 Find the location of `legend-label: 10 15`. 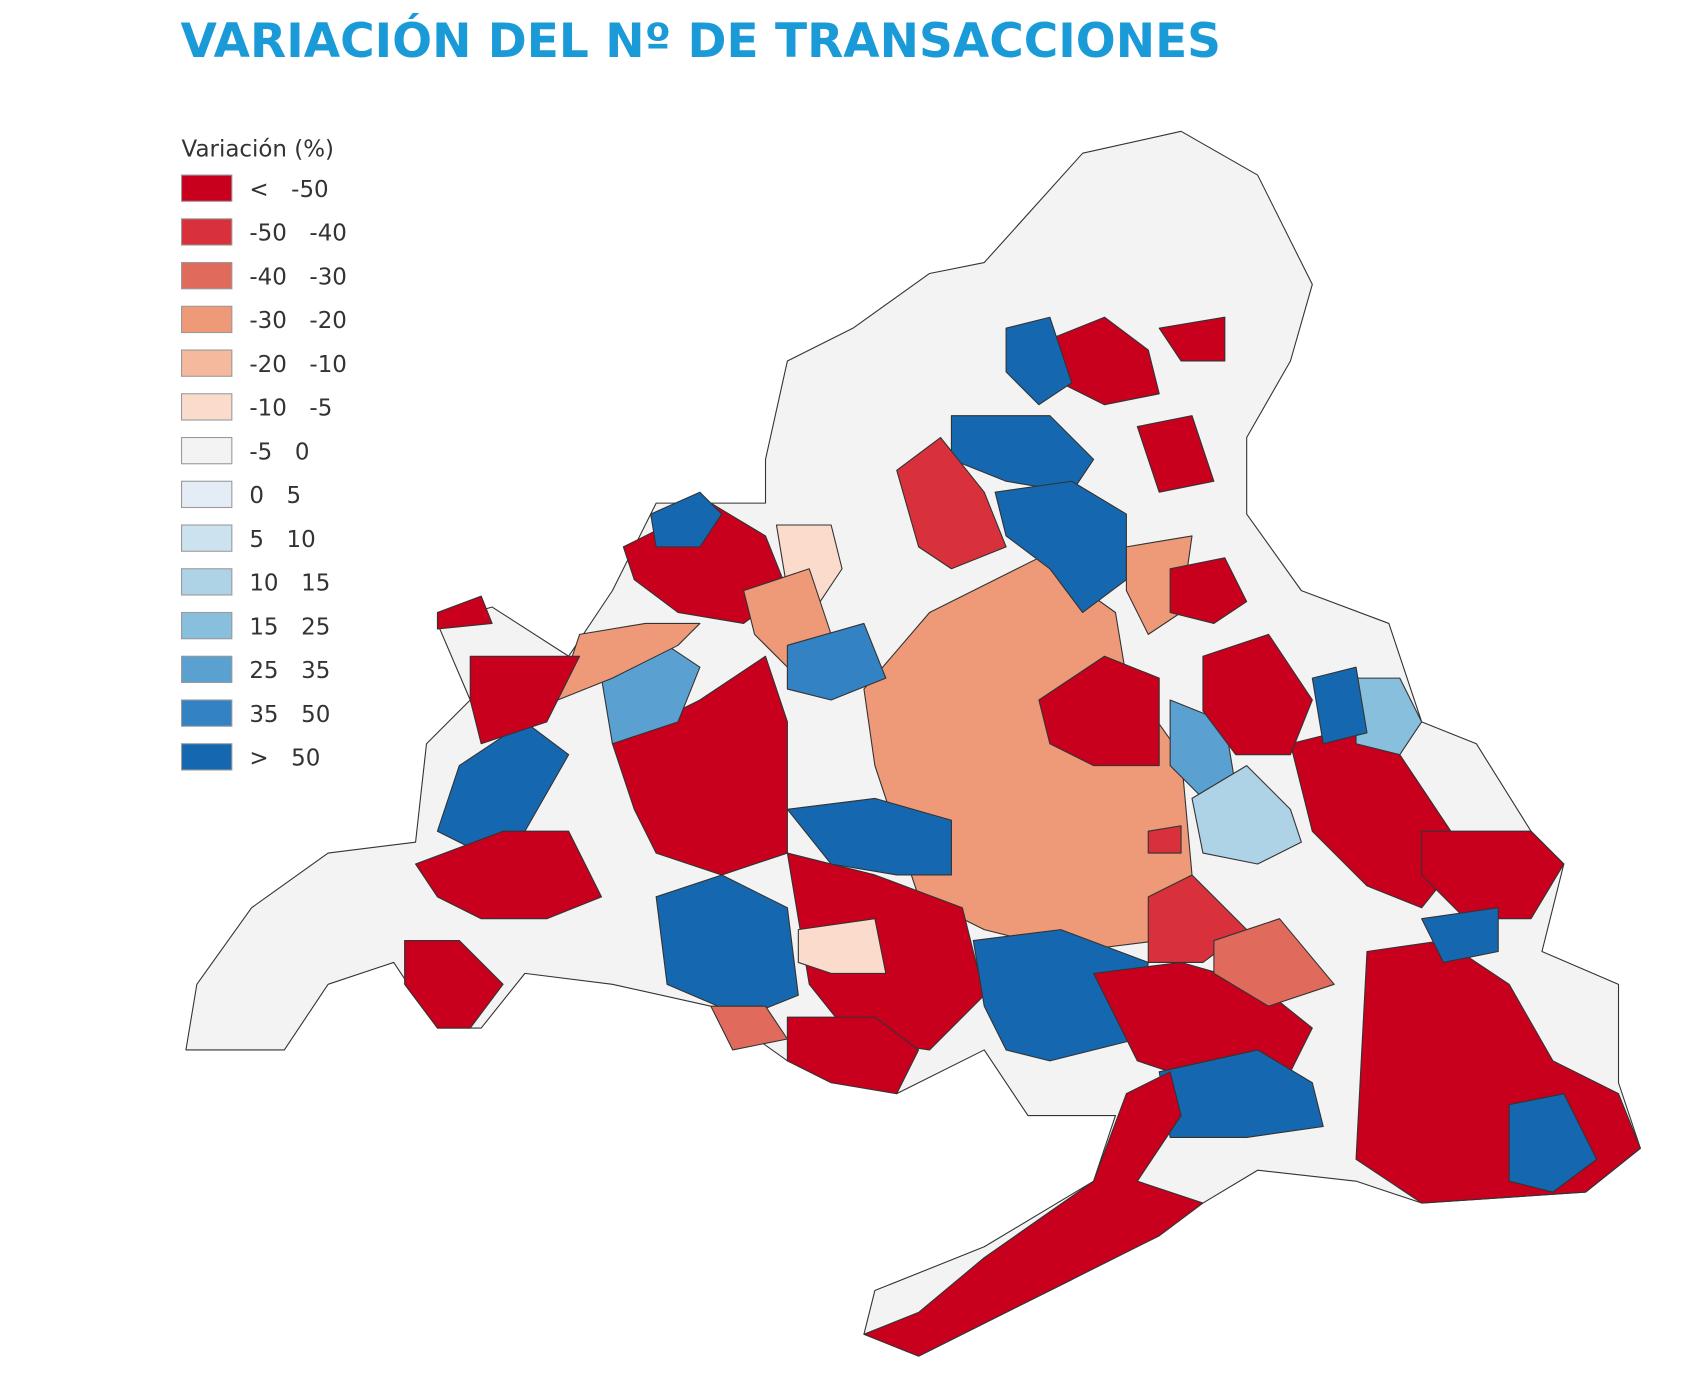

legend-label: 10 15 is located at coordinates (289, 584).